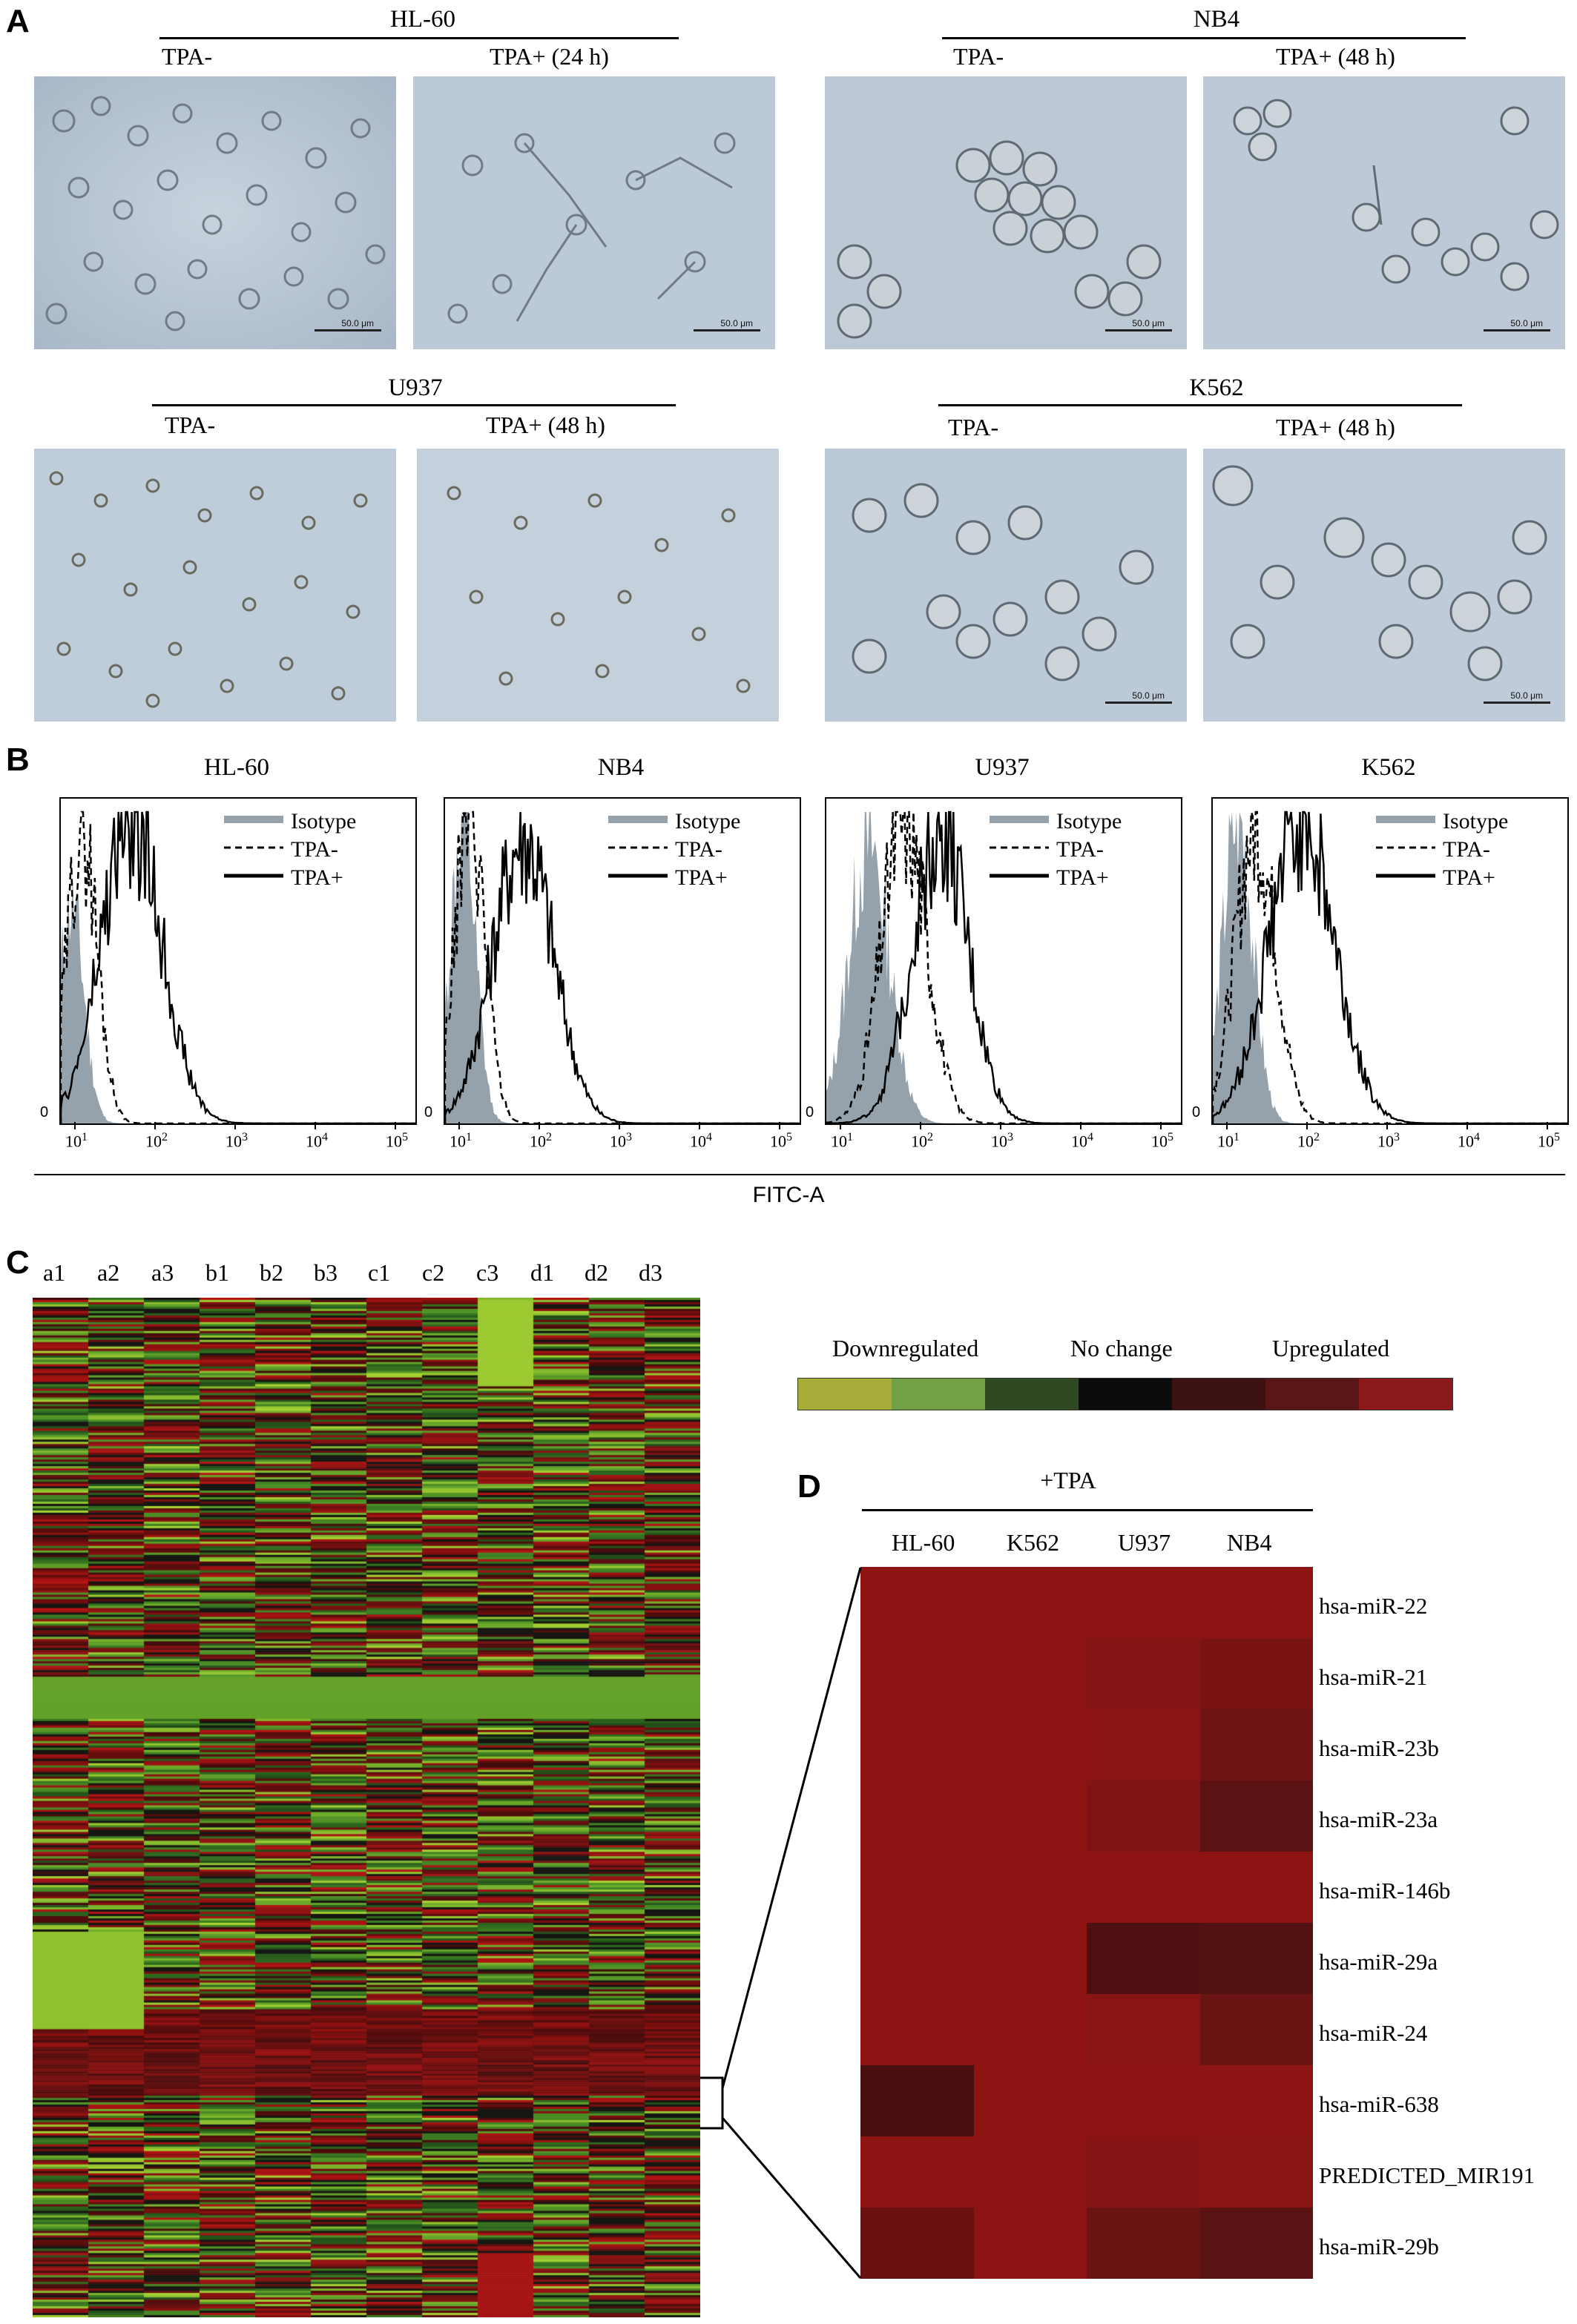  I want to click on cond-k562-left: TPA-, so click(973, 427).